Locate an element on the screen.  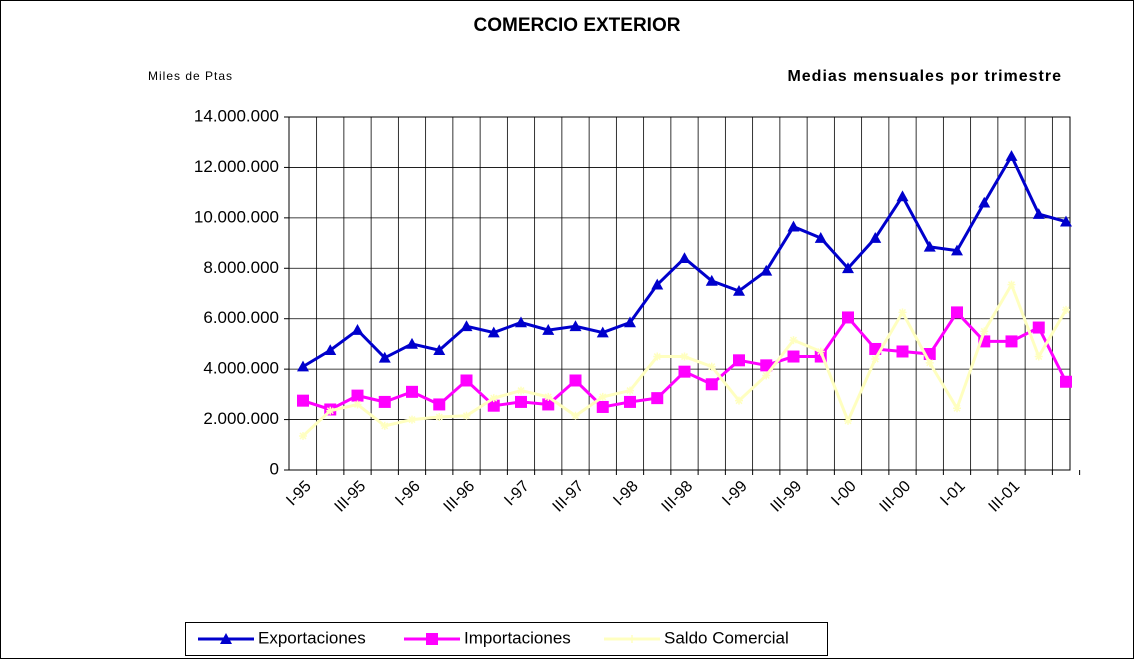
legend-label: Exportaciones is located at coordinates (312, 637).